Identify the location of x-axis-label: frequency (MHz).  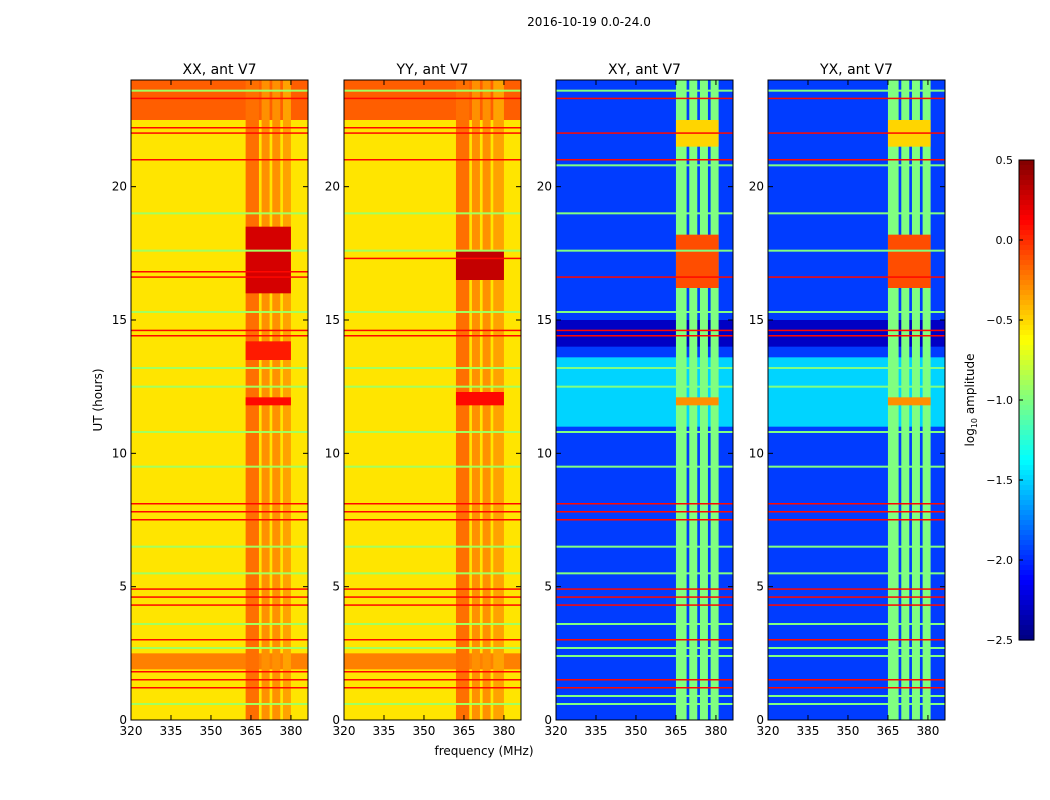
(483, 751).